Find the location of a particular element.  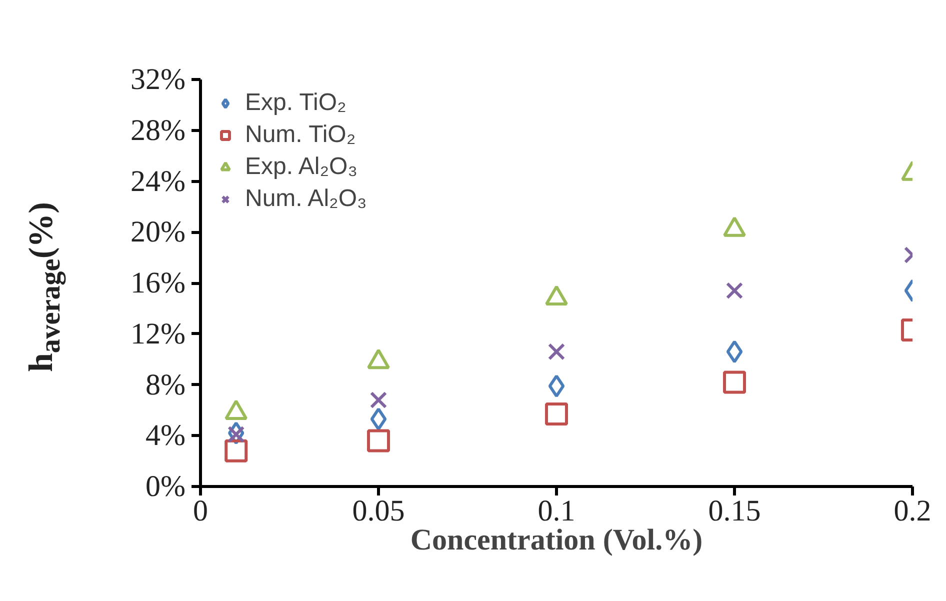

y-tick-label: 8% is located at coordinates (166, 385).